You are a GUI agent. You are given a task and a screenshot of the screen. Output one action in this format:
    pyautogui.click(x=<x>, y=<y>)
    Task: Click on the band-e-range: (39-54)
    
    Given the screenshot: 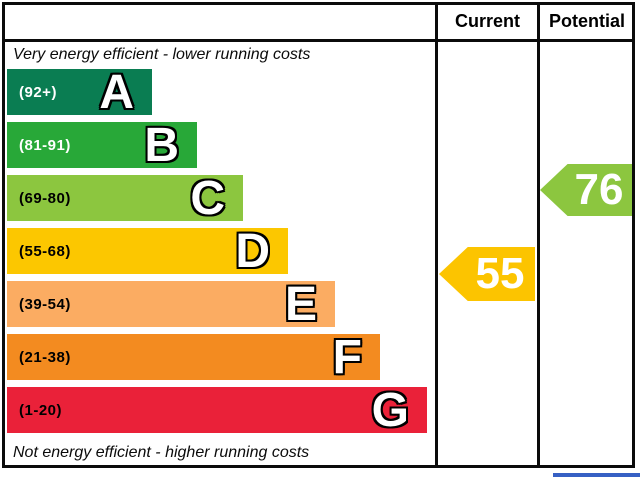 What is the action you would take?
    pyautogui.click(x=45, y=304)
    